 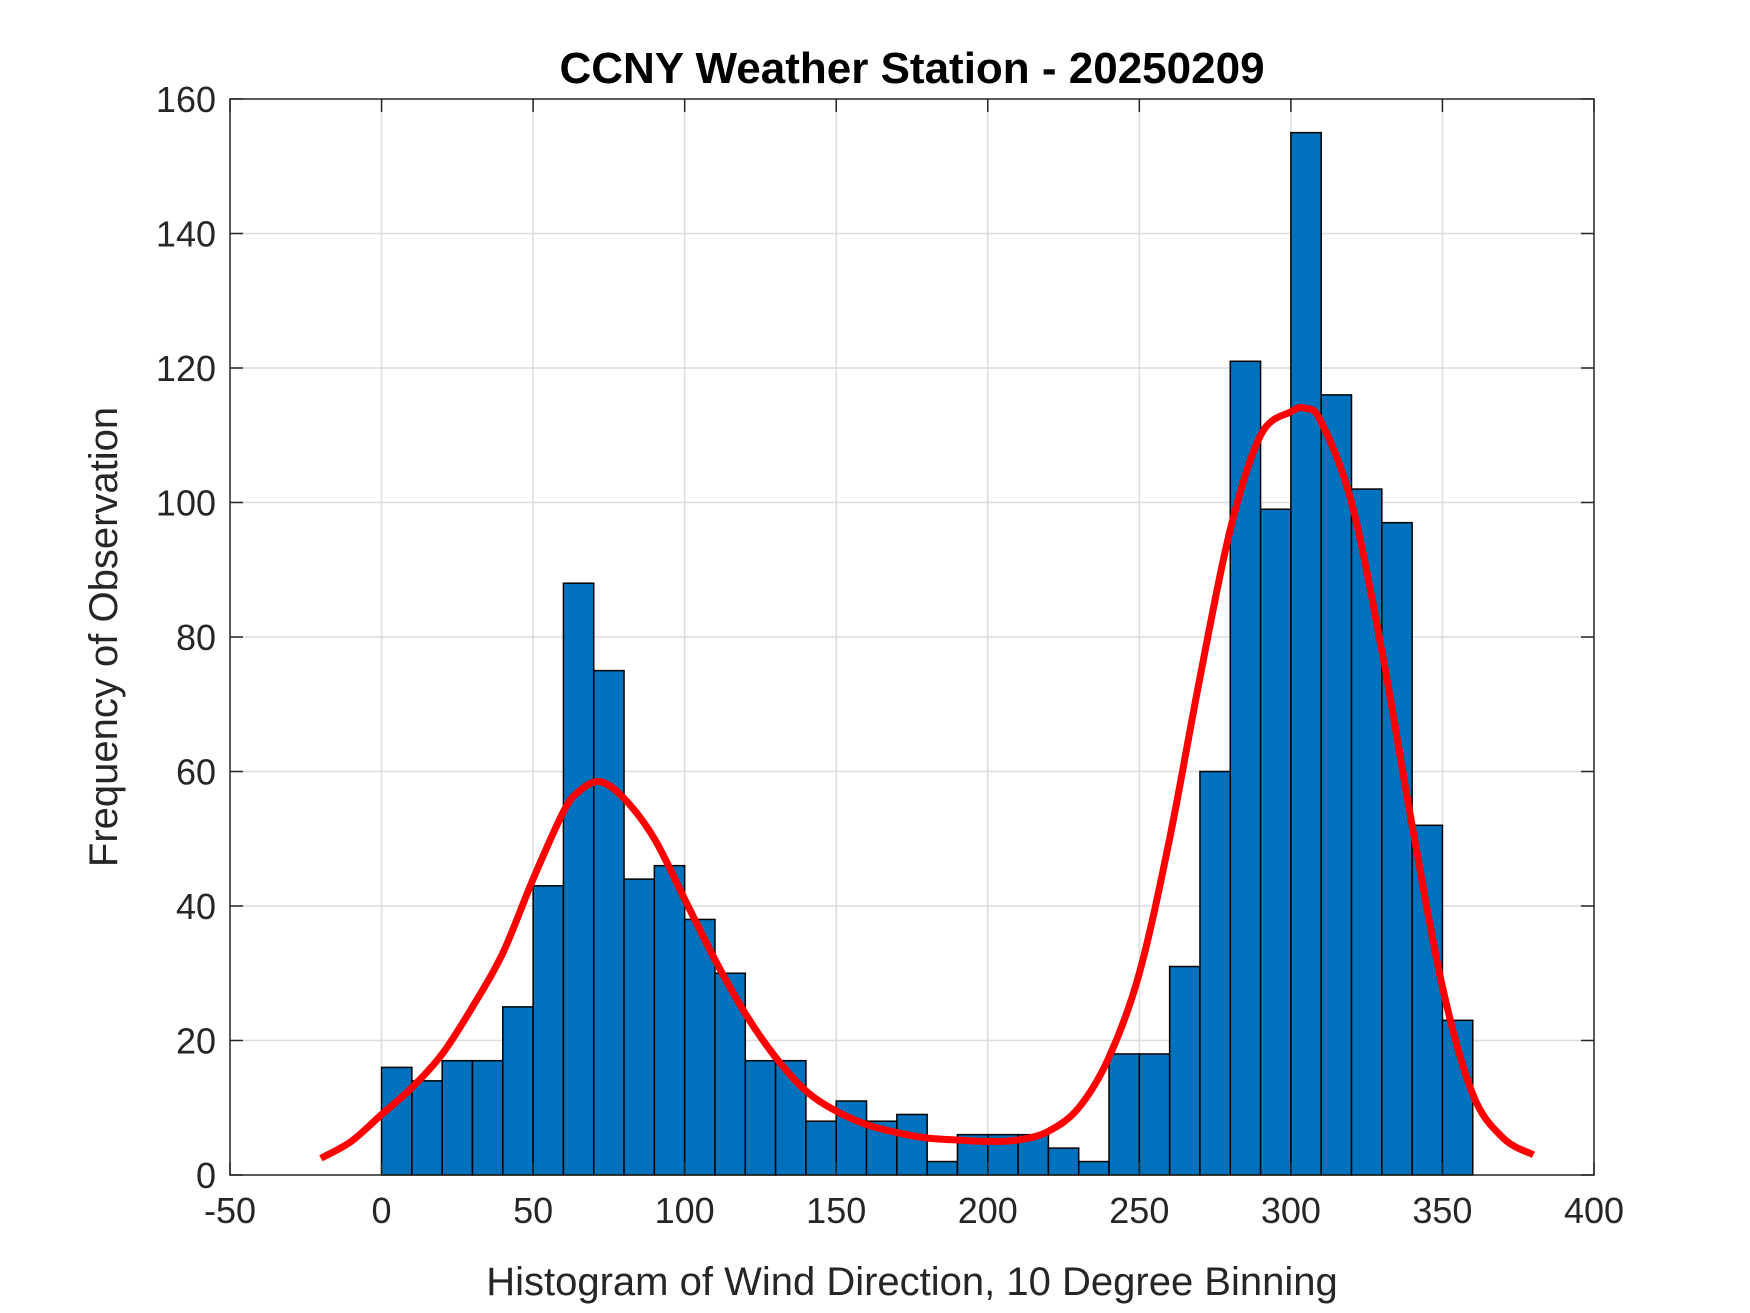 What do you see at coordinates (988, 1210) in the screenshot?
I see `x-tick-label: 200` at bounding box center [988, 1210].